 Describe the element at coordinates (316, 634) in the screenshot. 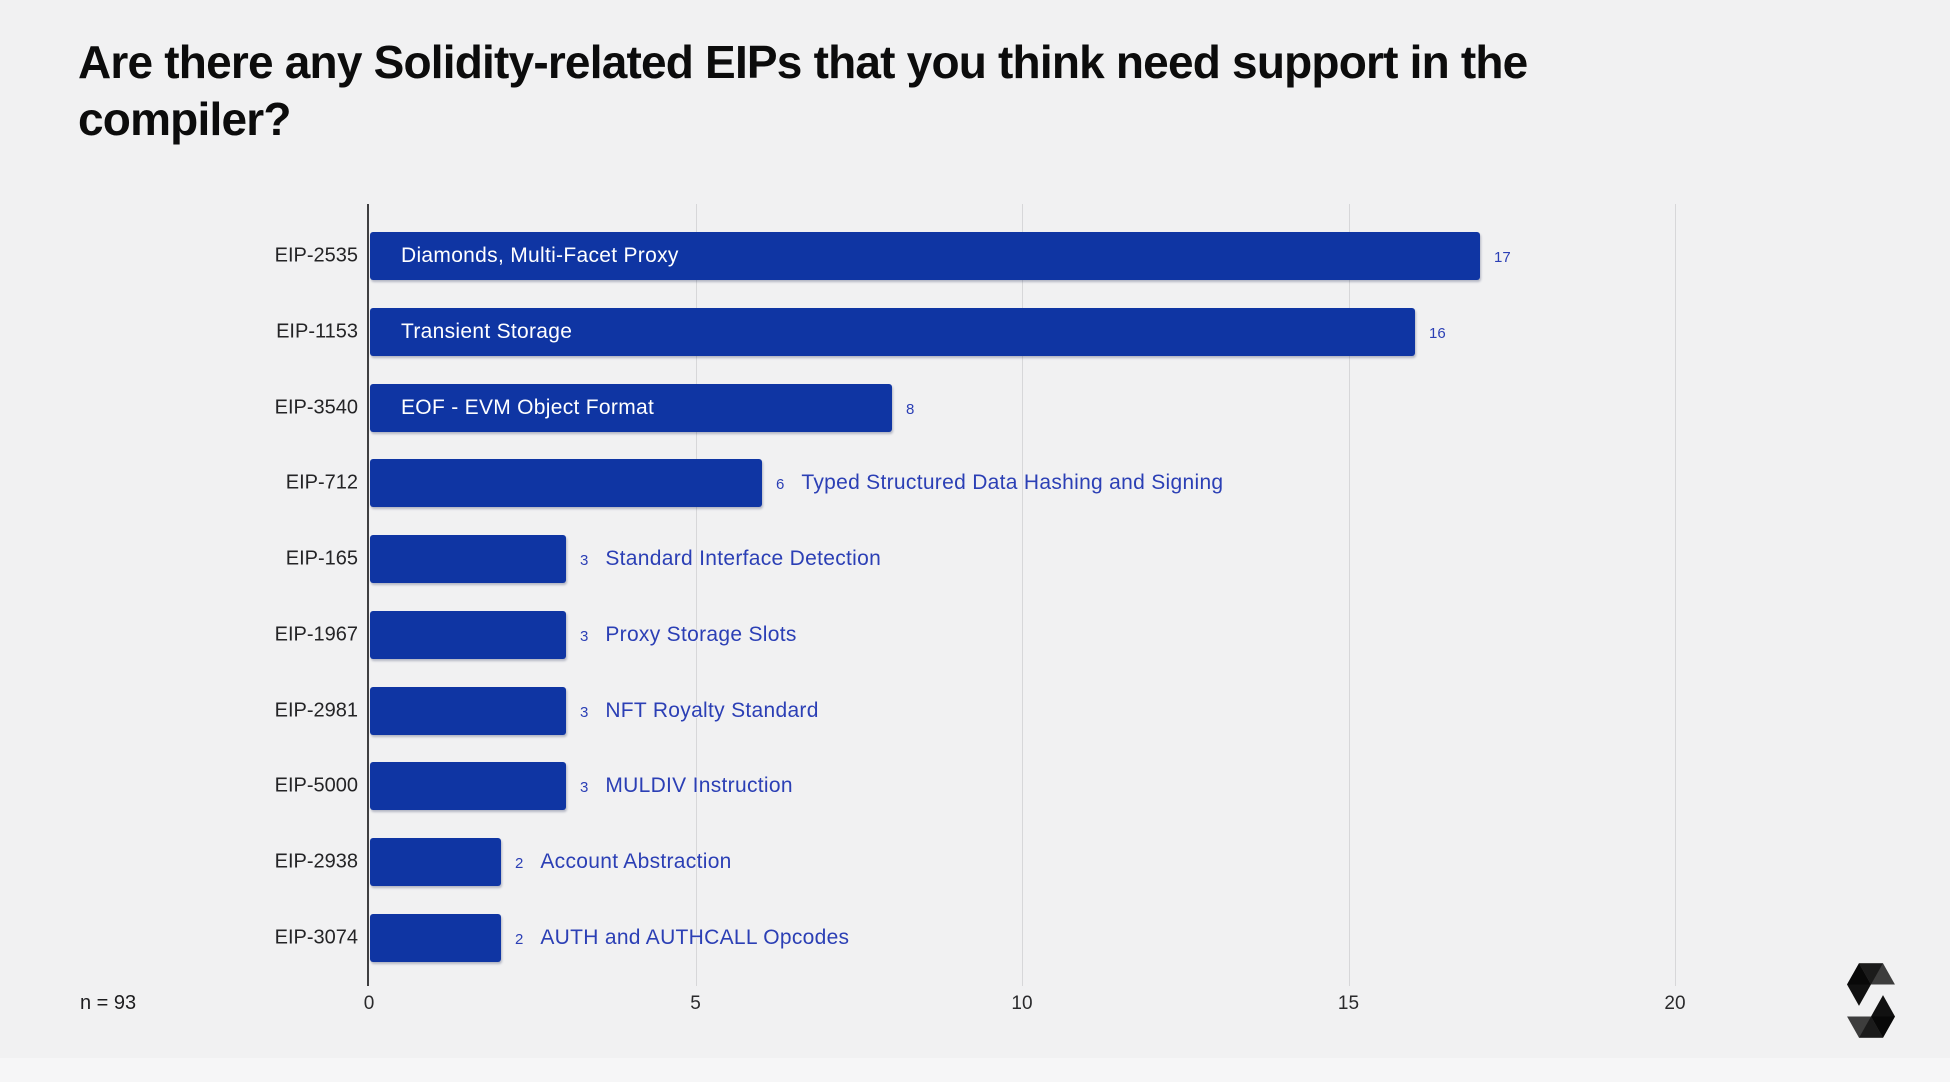

I see `category-label: EIP-1967` at that location.